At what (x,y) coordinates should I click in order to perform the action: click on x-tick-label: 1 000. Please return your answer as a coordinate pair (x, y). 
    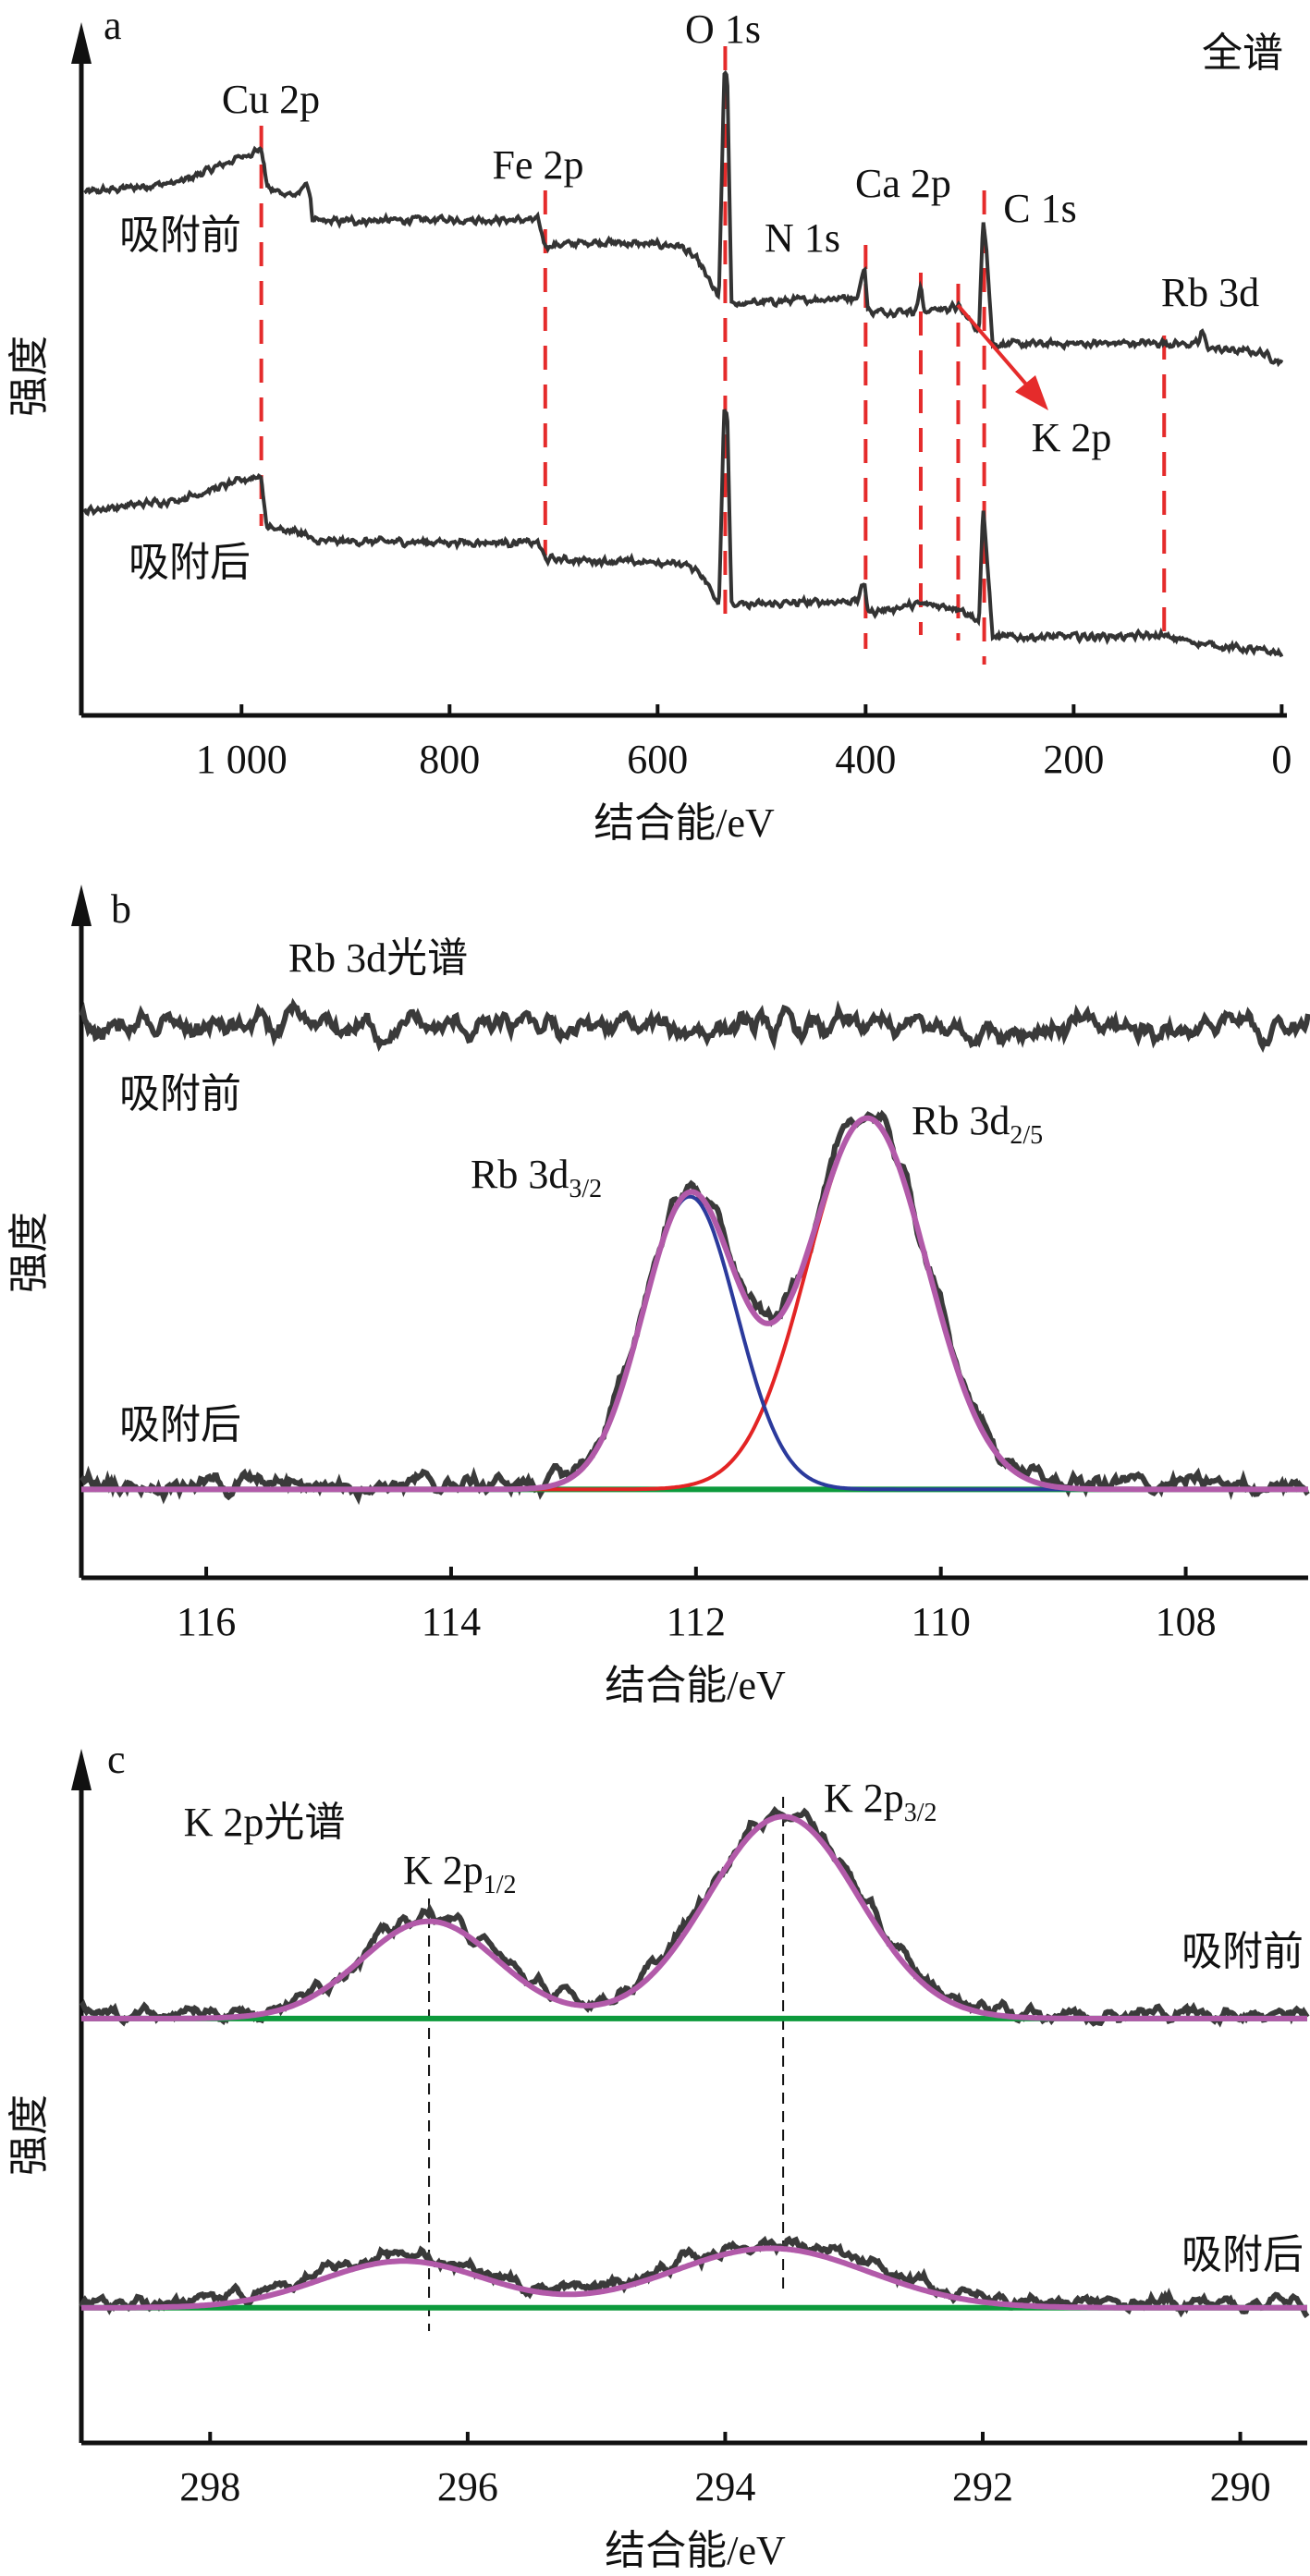
    Looking at the image, I should click on (242, 759).